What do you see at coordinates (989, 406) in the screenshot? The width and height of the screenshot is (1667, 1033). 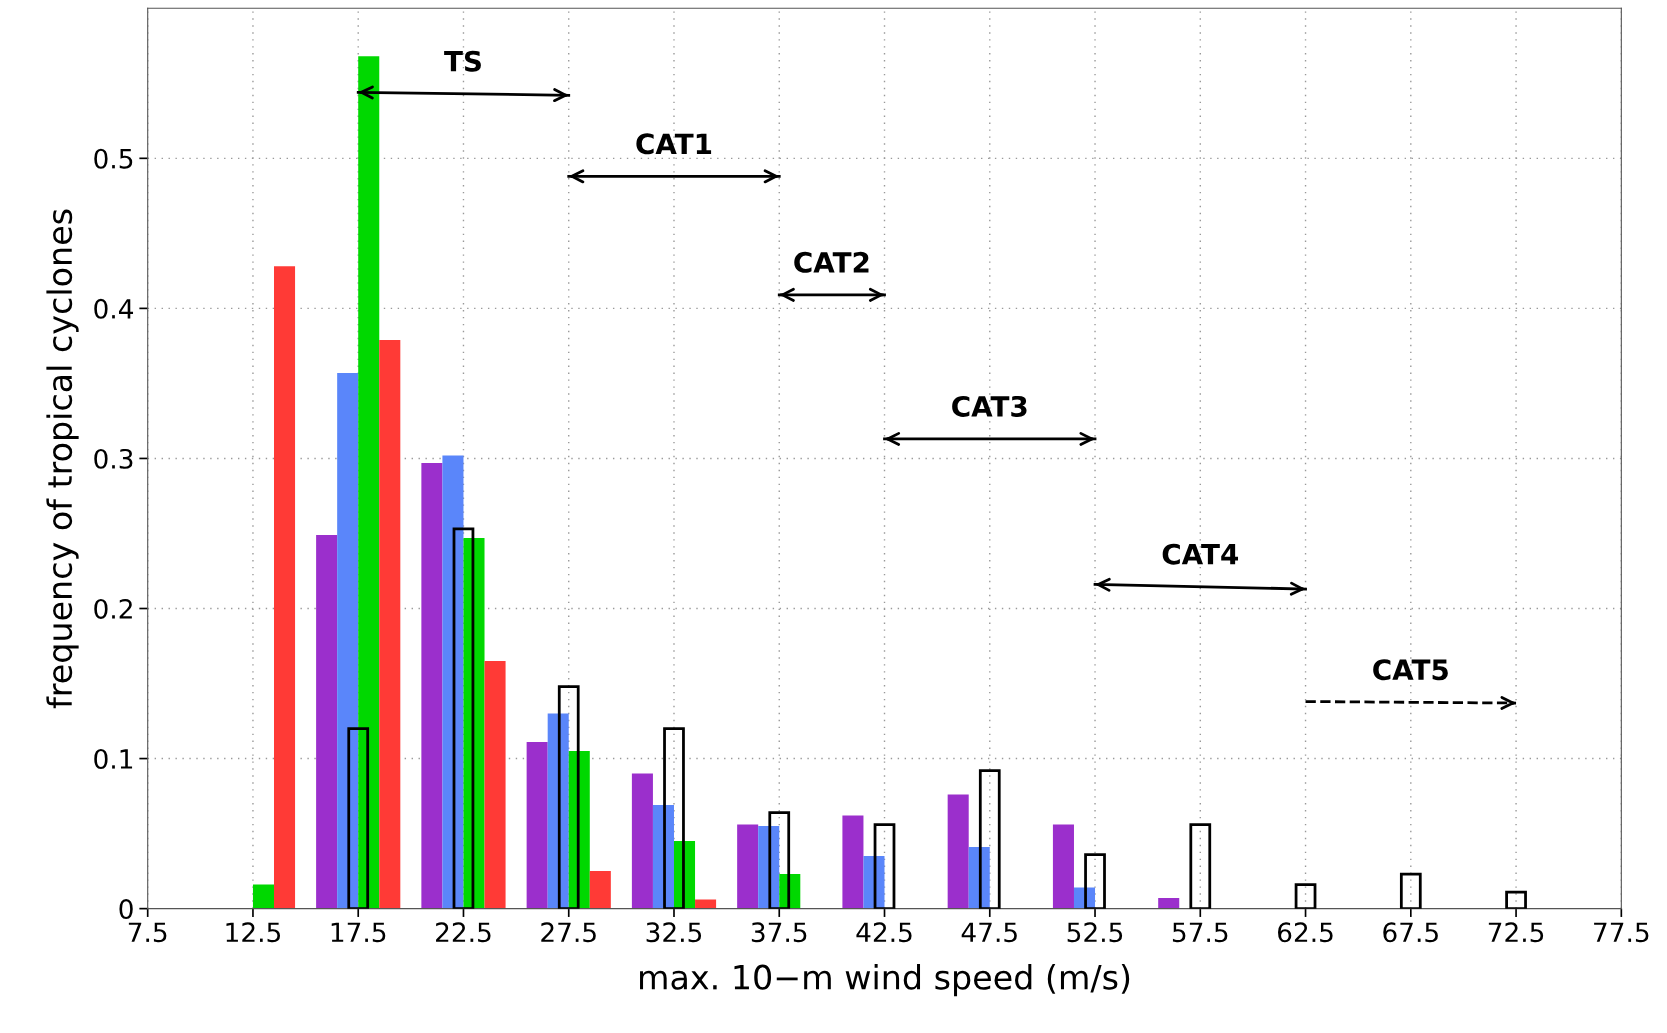 I see `annotation: CAT3` at bounding box center [989, 406].